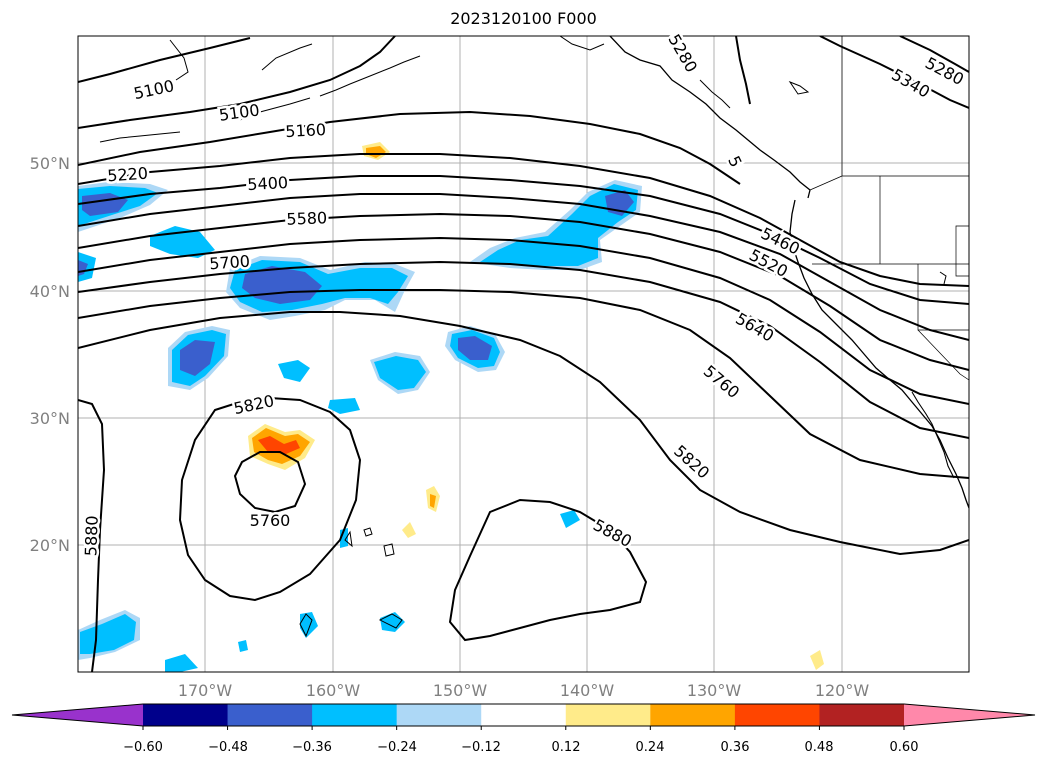 Image resolution: width=1047 pixels, height=765 pixels. I want to click on longitude-ticks: 170°W 160°W 150°W 140°W 130°W 120°W, so click(524, 690).